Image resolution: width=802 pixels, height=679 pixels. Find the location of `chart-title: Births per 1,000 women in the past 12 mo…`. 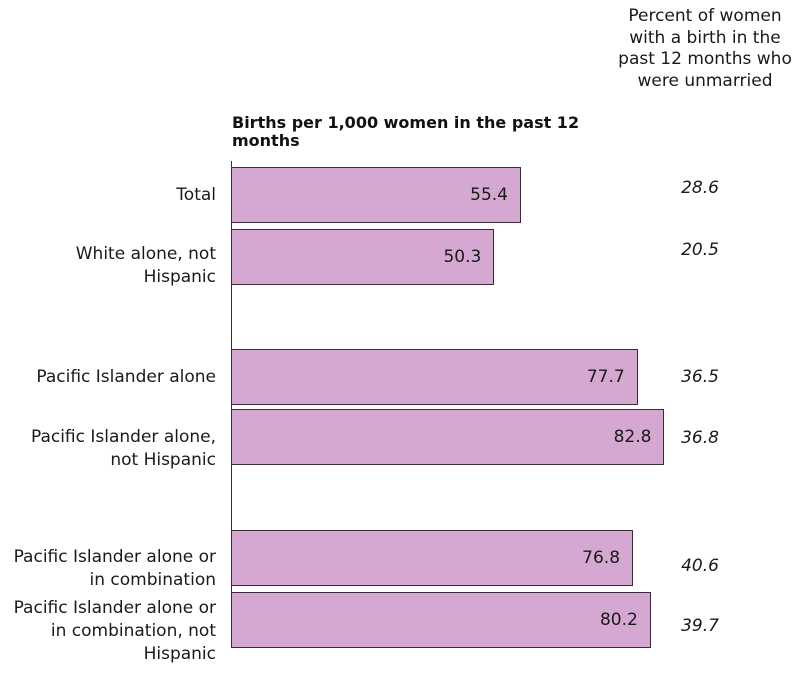

chart-title: Births per 1,000 women in the past 12 mo… is located at coordinates (406, 131).